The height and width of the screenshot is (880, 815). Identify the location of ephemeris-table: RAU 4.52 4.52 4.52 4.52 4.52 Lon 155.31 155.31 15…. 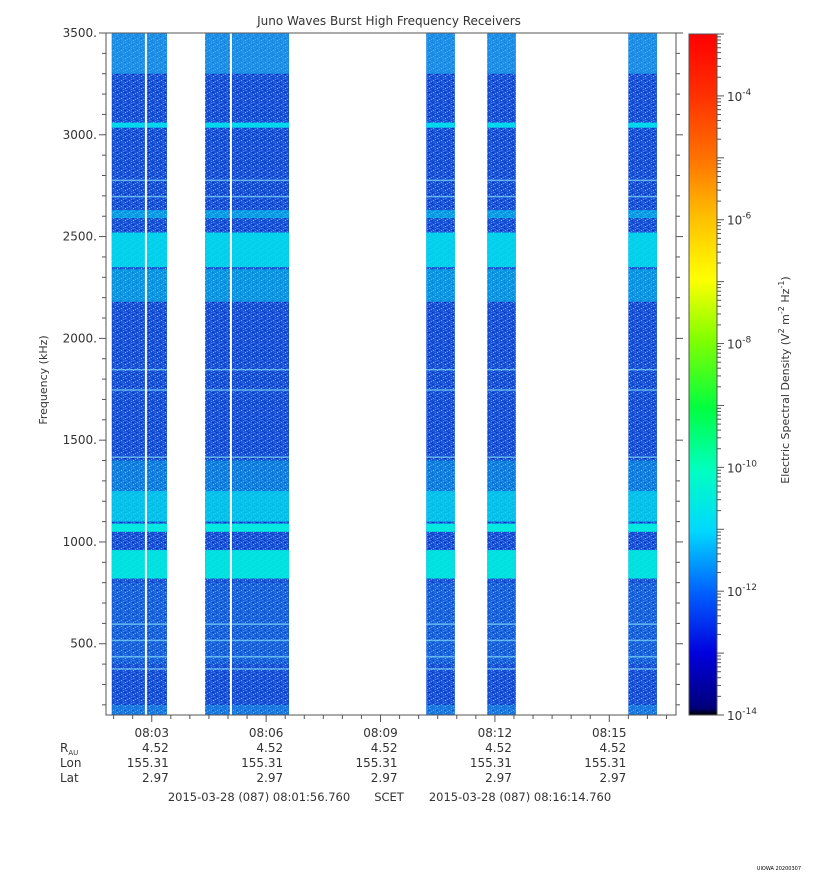
(343, 763).